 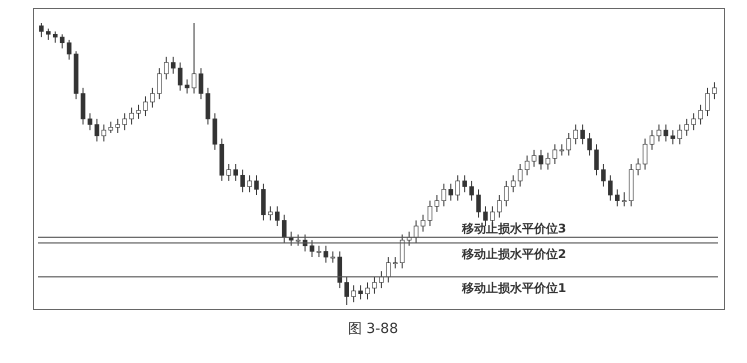 What do you see at coordinates (513, 253) in the screenshot?
I see `ref-line-label: 移动止损水平价位2` at bounding box center [513, 253].